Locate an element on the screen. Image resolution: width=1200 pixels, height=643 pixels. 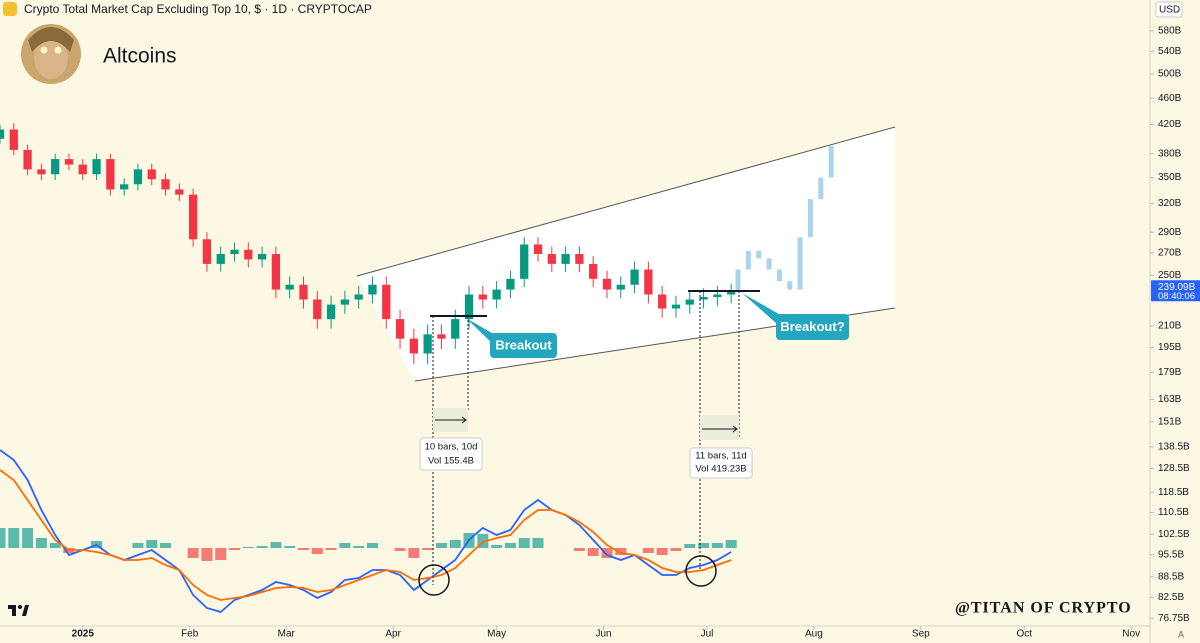
x-tick-label: Nov is located at coordinates (1131, 634).